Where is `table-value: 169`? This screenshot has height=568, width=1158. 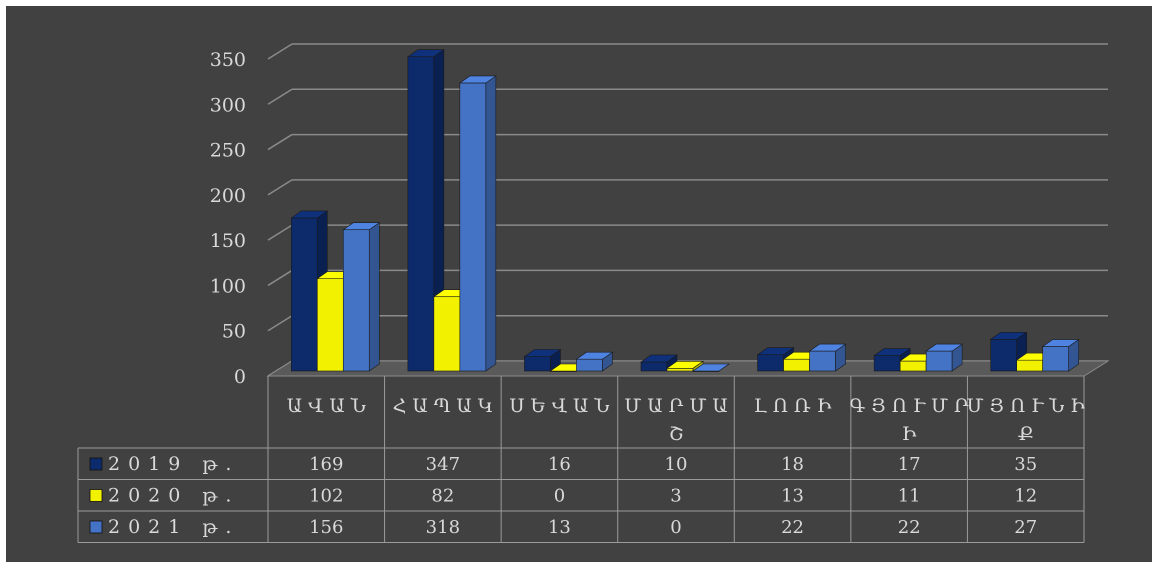
table-value: 169 is located at coordinates (326, 464).